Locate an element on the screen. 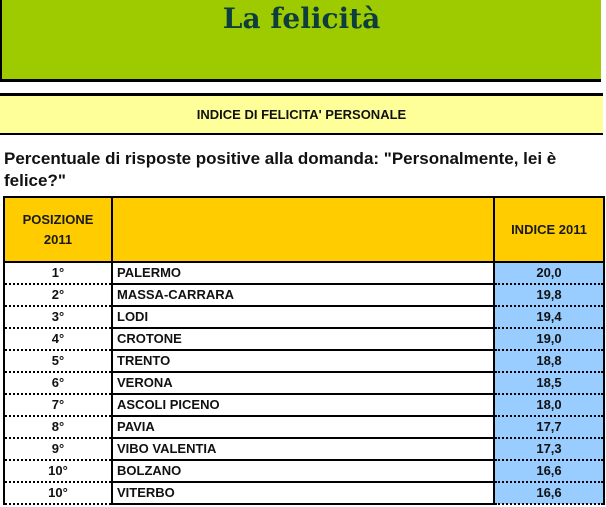 The width and height of the screenshot is (606, 507). city-cell: ASCOLI PICENO is located at coordinates (303, 405).